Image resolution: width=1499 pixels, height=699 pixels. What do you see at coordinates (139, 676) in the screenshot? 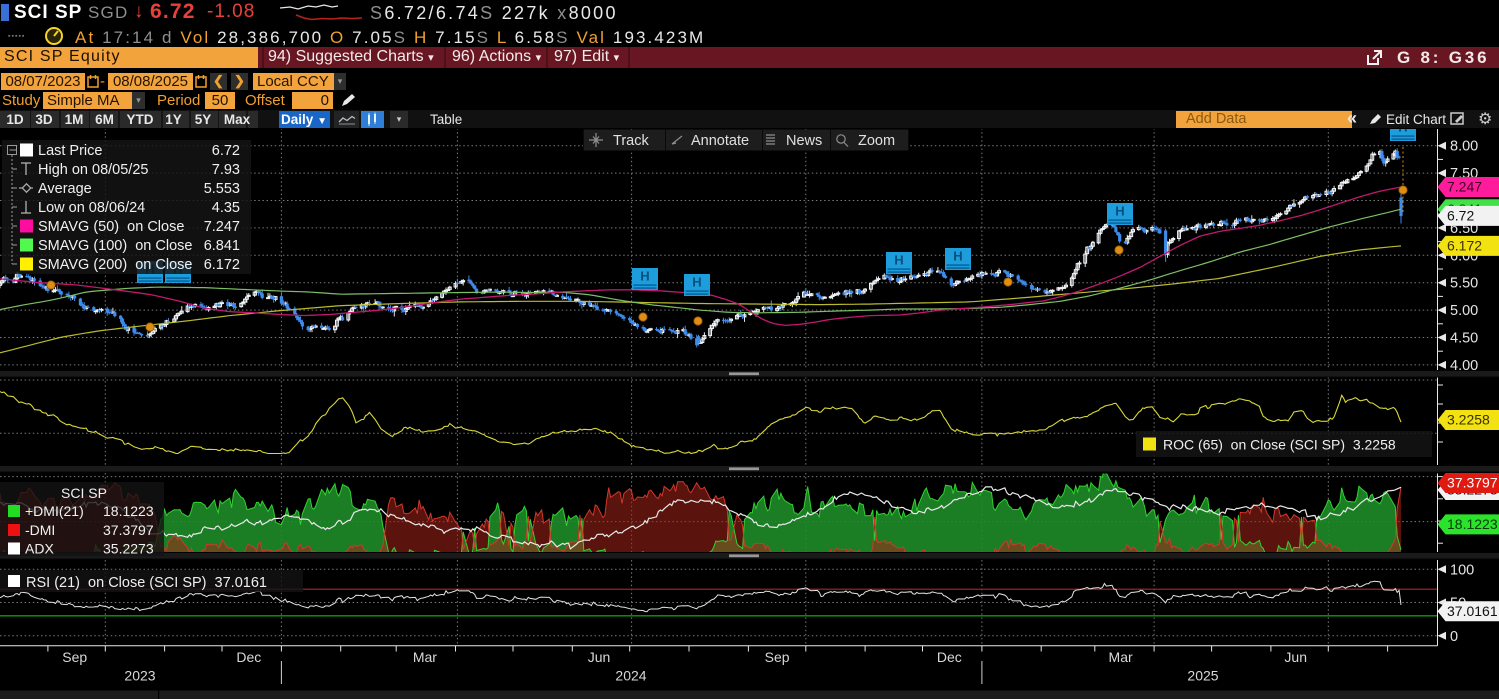
I see `svg-text: 2023` at bounding box center [139, 676].